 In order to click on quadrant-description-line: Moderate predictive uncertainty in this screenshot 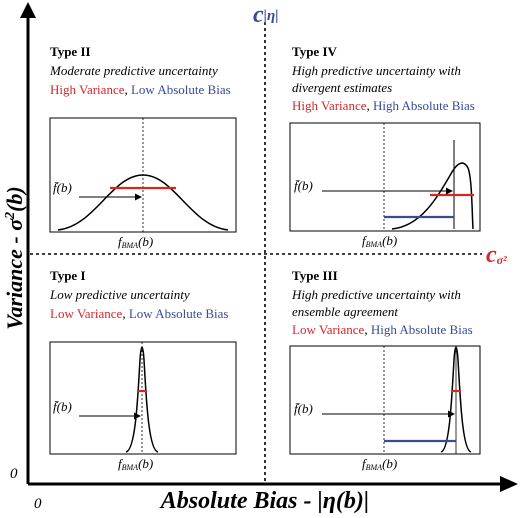, I will do `click(133, 70)`.